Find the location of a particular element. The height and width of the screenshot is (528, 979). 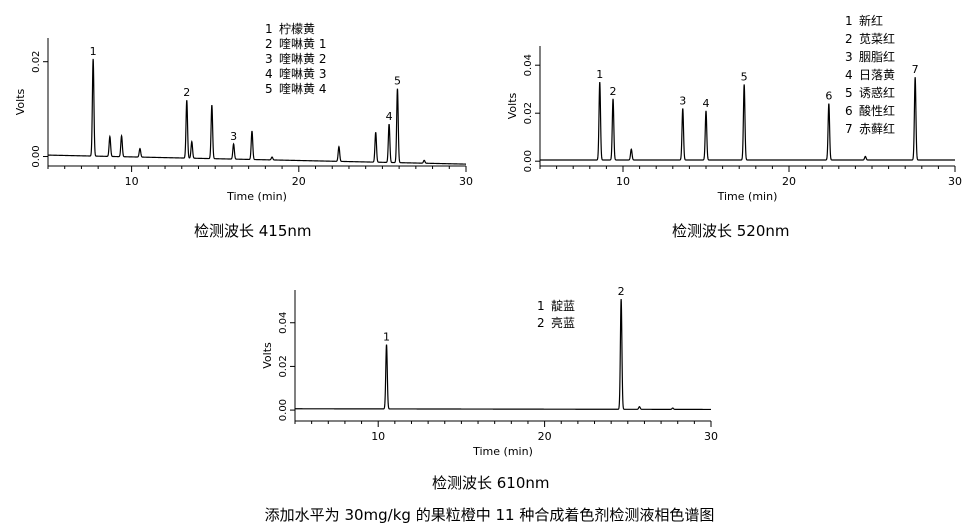

legend-entry-label: 苋菜红 is located at coordinates (877, 39).